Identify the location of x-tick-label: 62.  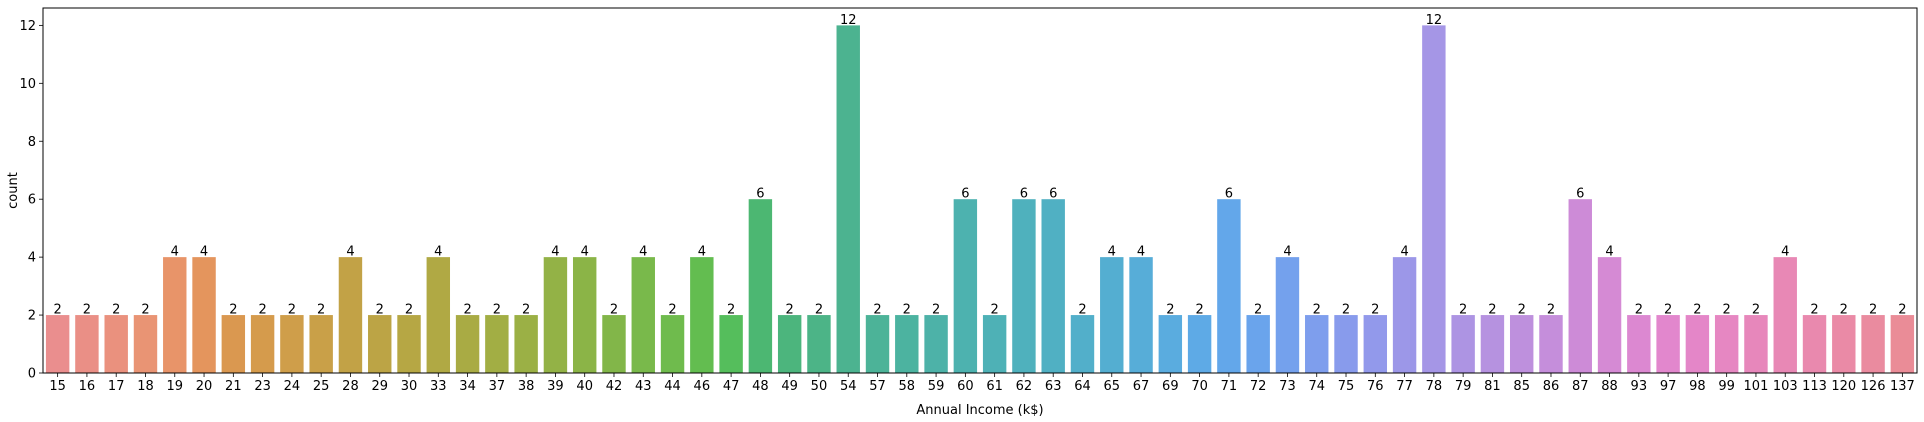
(1024, 386).